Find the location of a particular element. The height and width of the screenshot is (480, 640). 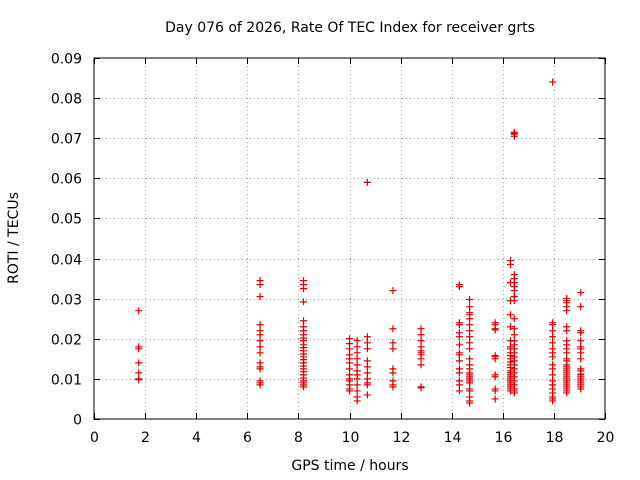

y-tick-label: 0.06 is located at coordinates (66, 180).